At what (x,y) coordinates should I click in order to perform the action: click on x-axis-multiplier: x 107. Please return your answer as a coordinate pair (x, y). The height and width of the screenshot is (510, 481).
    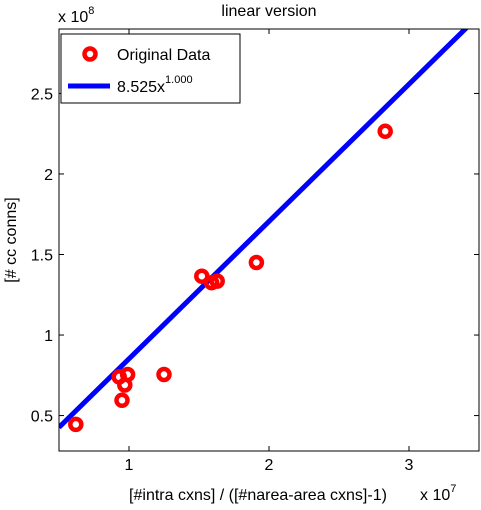
    Looking at the image, I should click on (438, 493).